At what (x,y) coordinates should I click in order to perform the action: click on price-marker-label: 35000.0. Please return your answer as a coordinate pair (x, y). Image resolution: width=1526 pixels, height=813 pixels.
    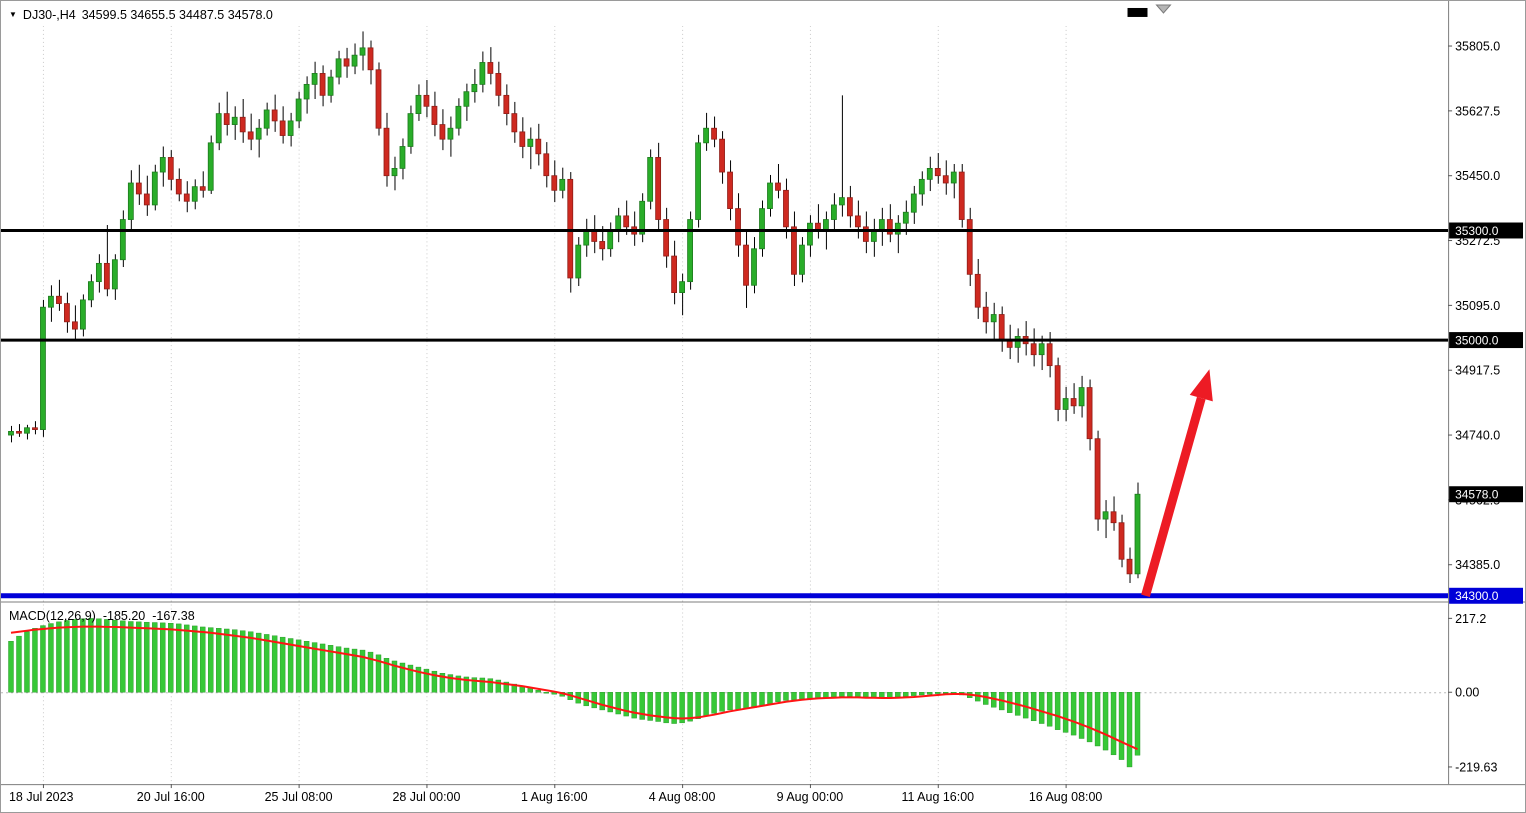
    Looking at the image, I should click on (1477, 341).